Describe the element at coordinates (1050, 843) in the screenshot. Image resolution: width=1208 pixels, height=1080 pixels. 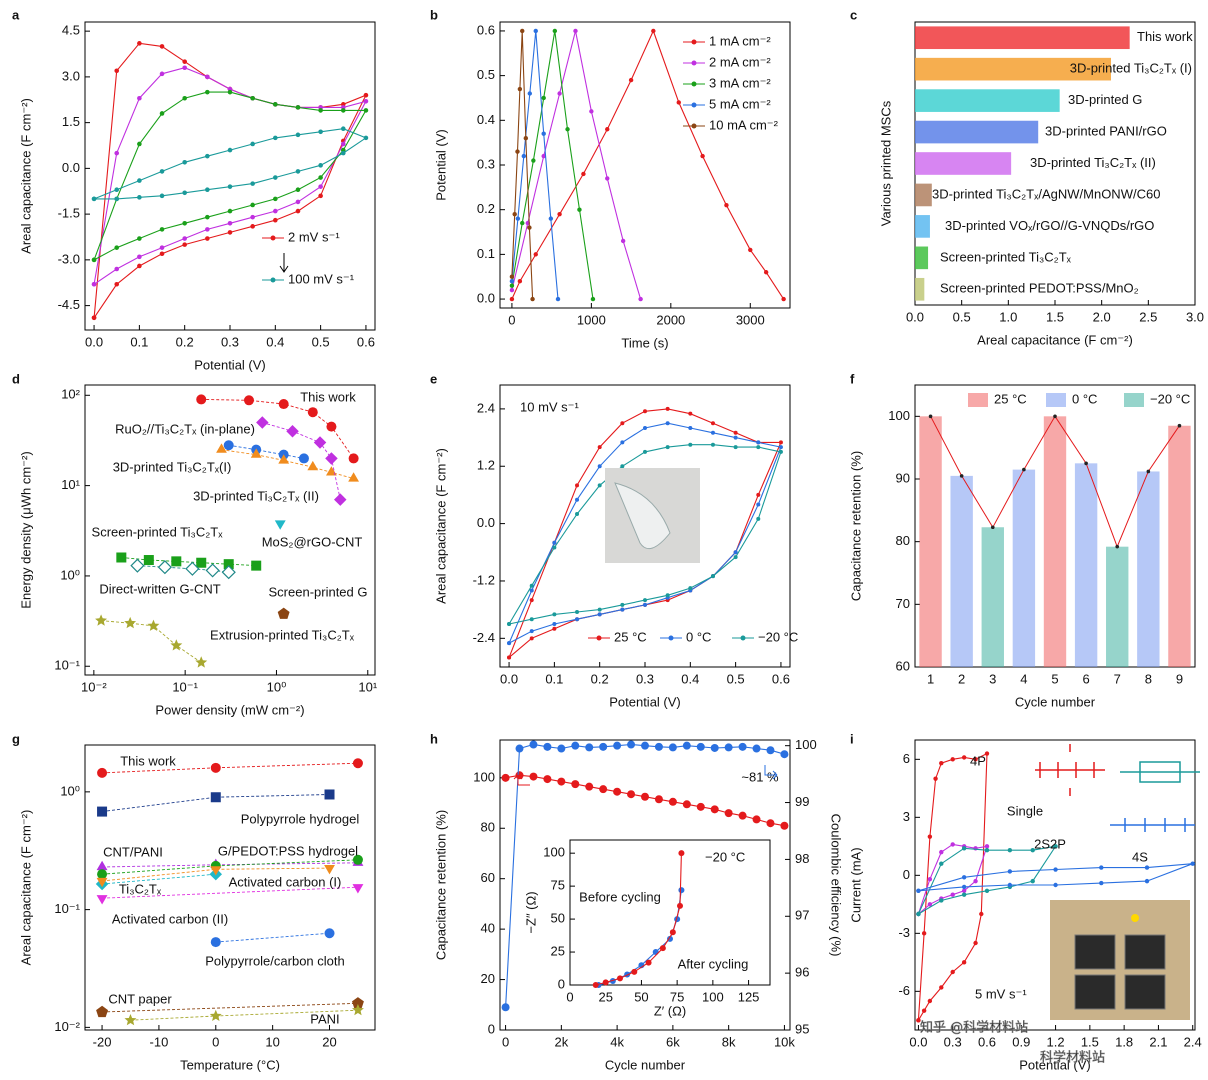
I see `series-label: 2S2P` at that location.